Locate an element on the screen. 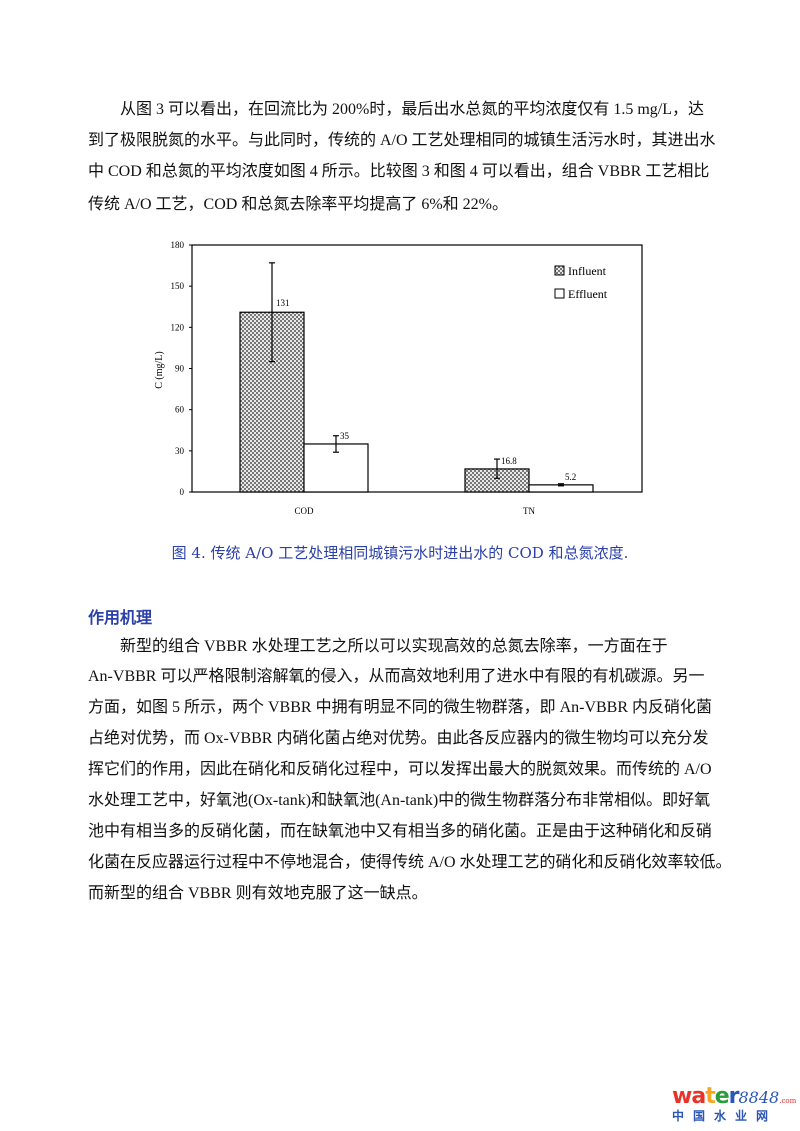 This screenshot has width=800, height=1131. data-label: 5.2 is located at coordinates (570, 477).